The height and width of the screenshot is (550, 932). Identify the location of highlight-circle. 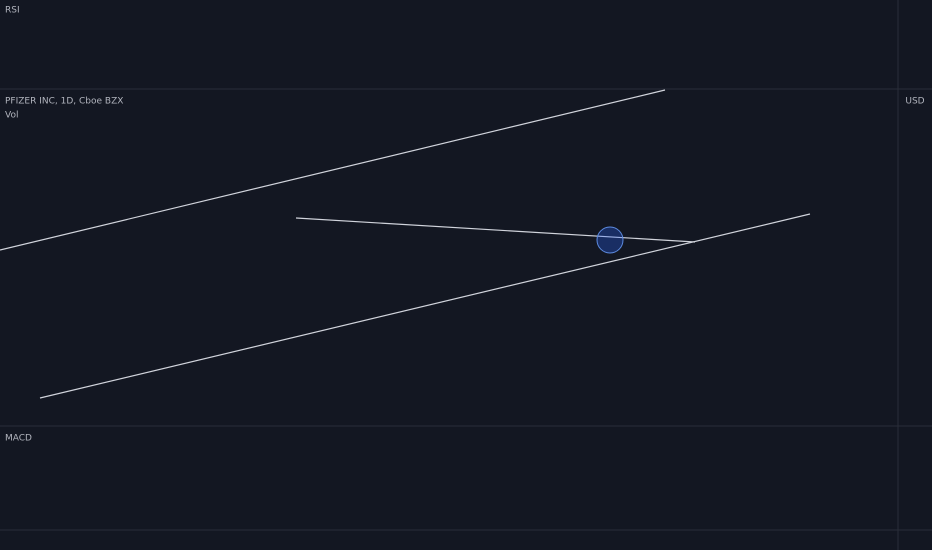
(610, 240).